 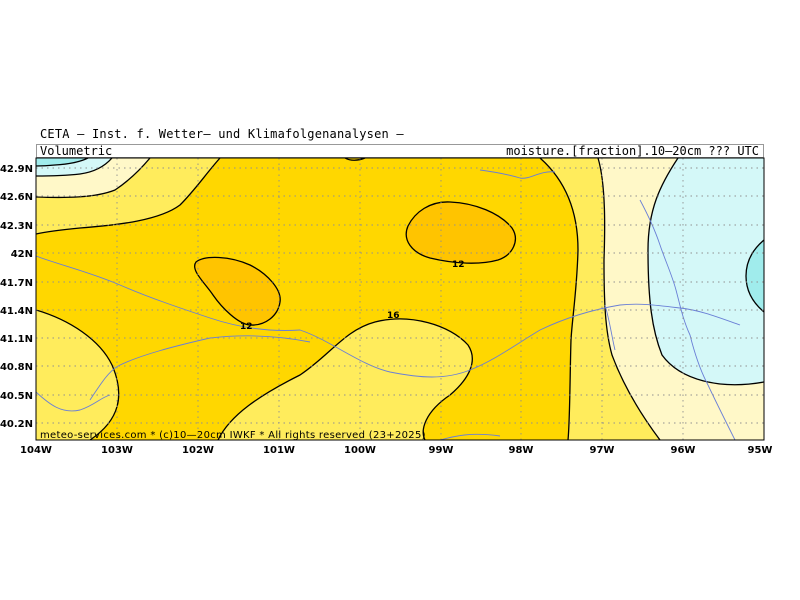 What do you see at coordinates (74, 167) in the screenshot?
I see `contour-24-nw` at bounding box center [74, 167].